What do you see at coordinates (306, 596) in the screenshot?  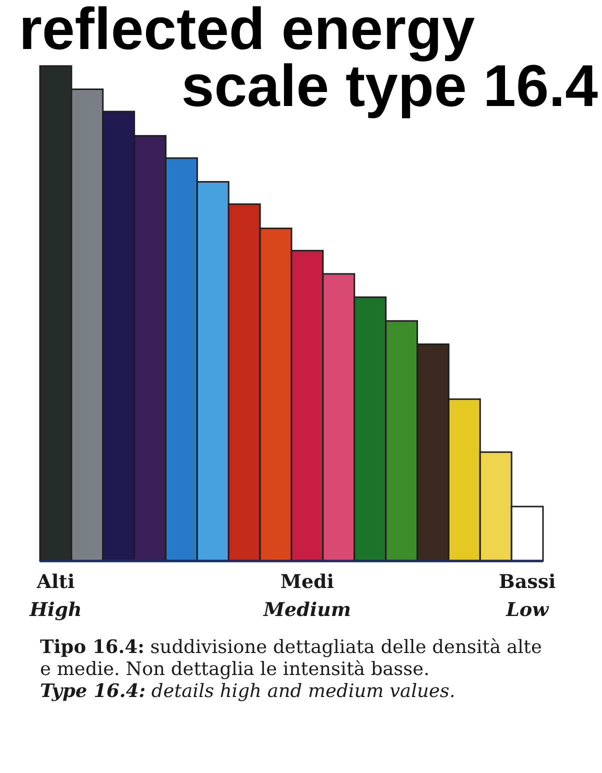 I see `x-tick-label: Medi Medium` at bounding box center [306, 596].